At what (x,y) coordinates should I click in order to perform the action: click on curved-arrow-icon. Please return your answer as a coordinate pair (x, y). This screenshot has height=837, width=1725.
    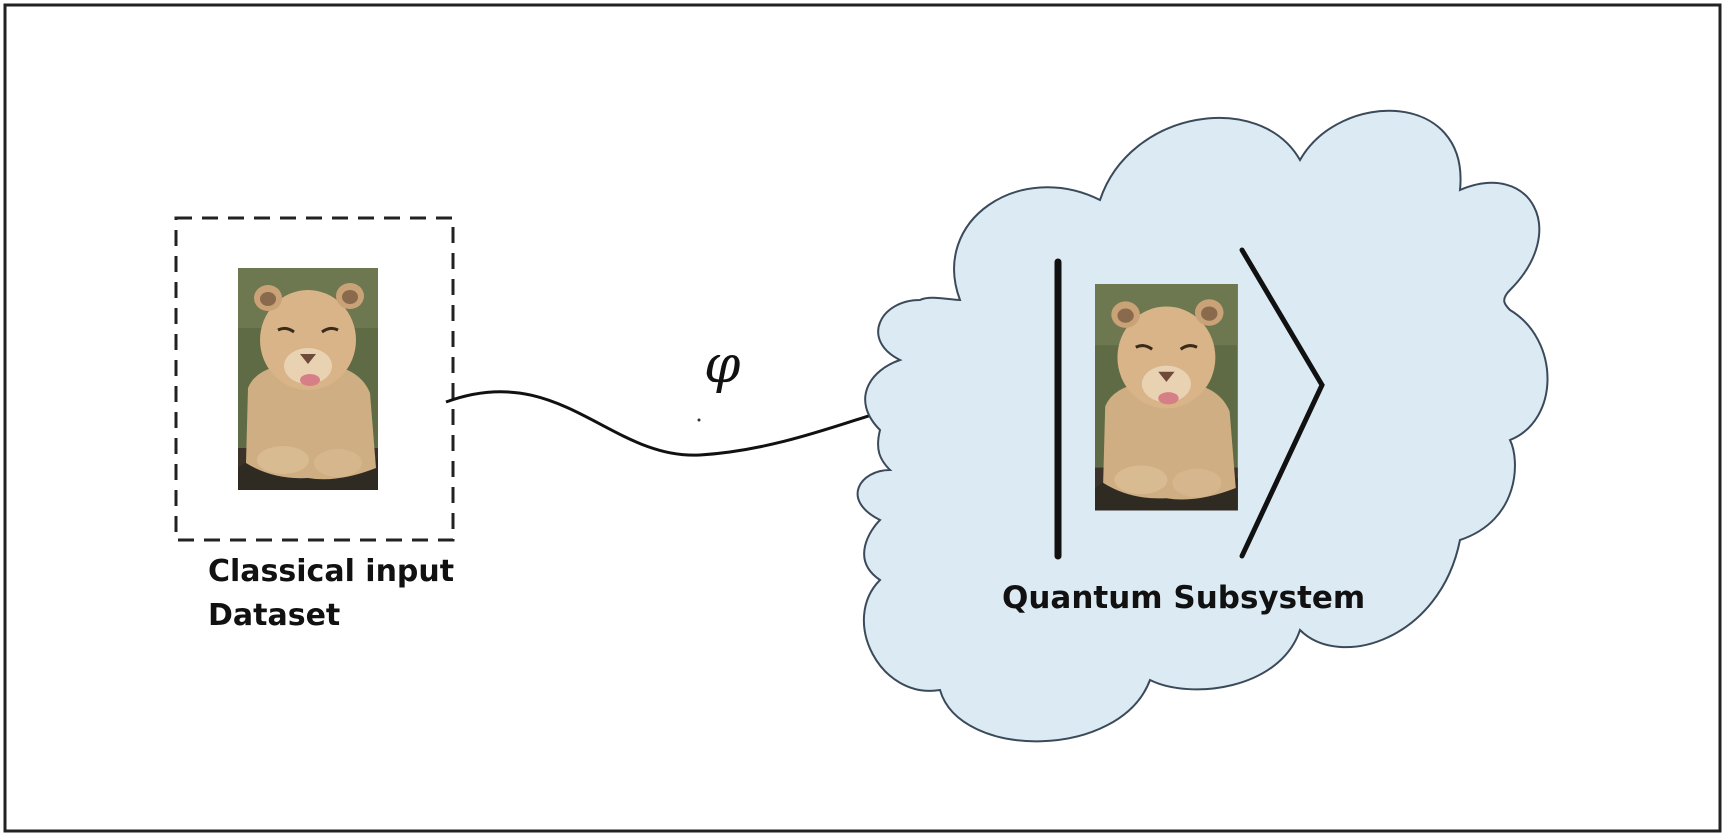
    Looking at the image, I should click on (671, 423).